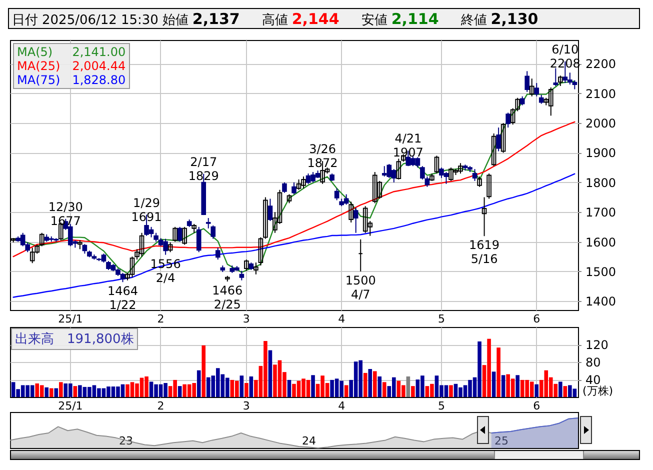  I want to click on y-tick-label: 2200, so click(601, 64).